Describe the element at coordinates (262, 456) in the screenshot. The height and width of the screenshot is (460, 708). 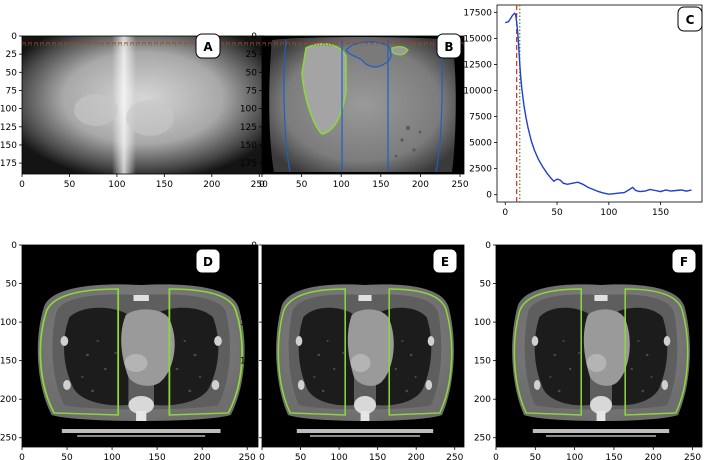
I see `panel-e-xtick-label: 0` at that location.